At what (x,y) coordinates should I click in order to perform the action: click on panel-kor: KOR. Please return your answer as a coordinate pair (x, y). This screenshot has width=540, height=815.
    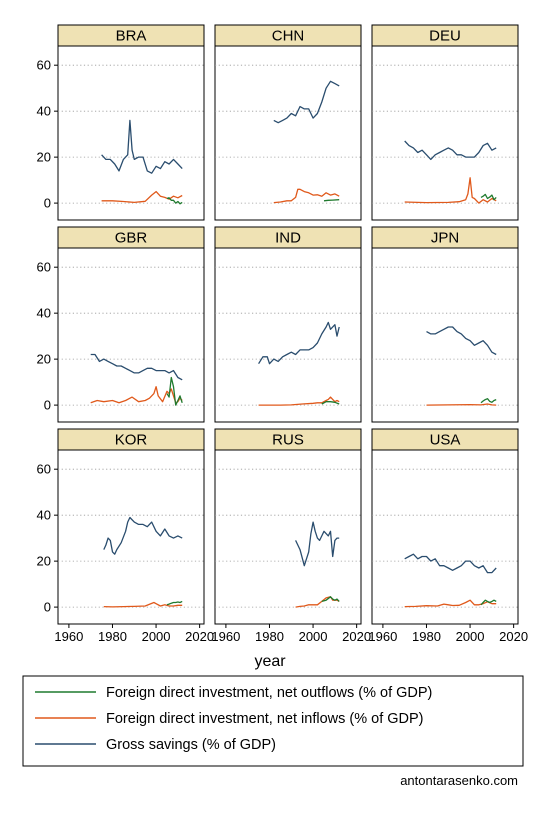
    Looking at the image, I should click on (131, 526).